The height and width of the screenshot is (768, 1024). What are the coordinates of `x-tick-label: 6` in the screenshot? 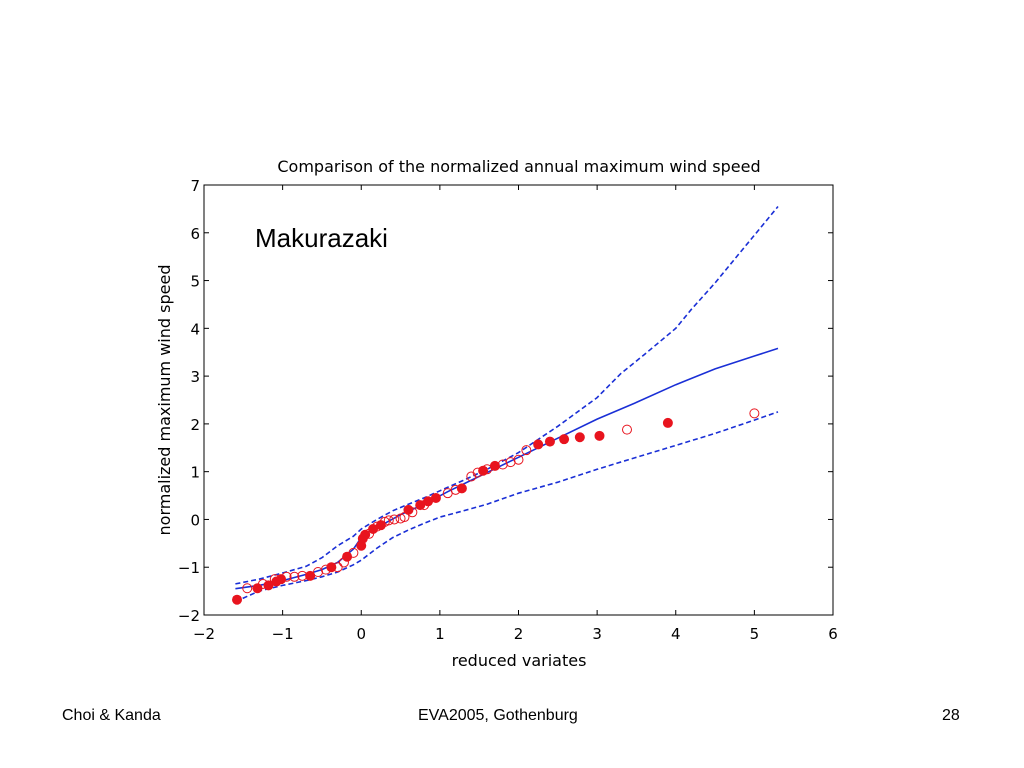 It's located at (833, 634).